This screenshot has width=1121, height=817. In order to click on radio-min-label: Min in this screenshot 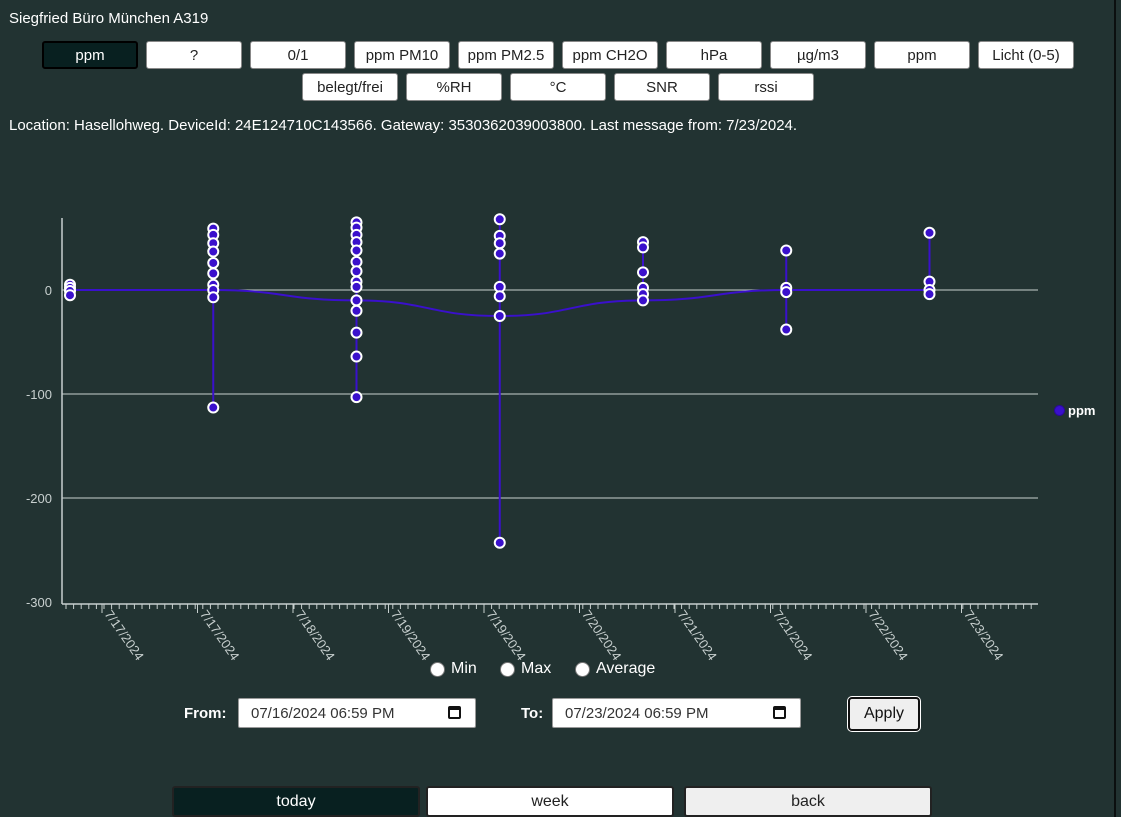, I will do `click(464, 668)`.